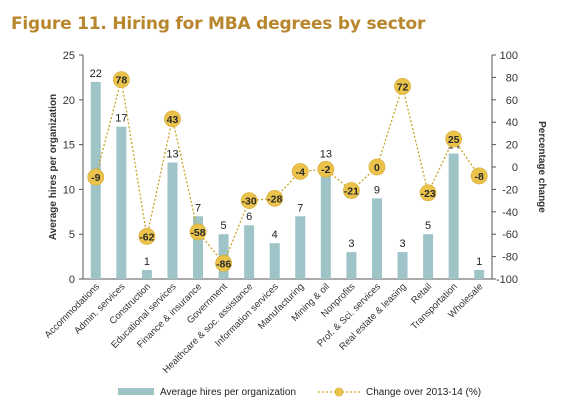 The width and height of the screenshot is (561, 415). What do you see at coordinates (510, 235) in the screenshot?
I see `right-axis-tick-label: -60` at bounding box center [510, 235].